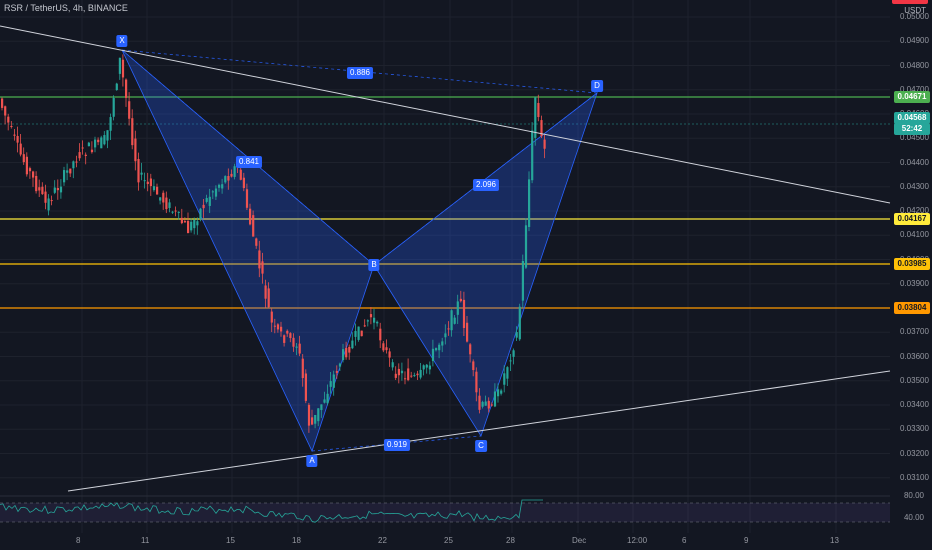 The height and width of the screenshot is (550, 932). Describe the element at coordinates (597, 86) in the screenshot. I see `label-d: D` at that location.